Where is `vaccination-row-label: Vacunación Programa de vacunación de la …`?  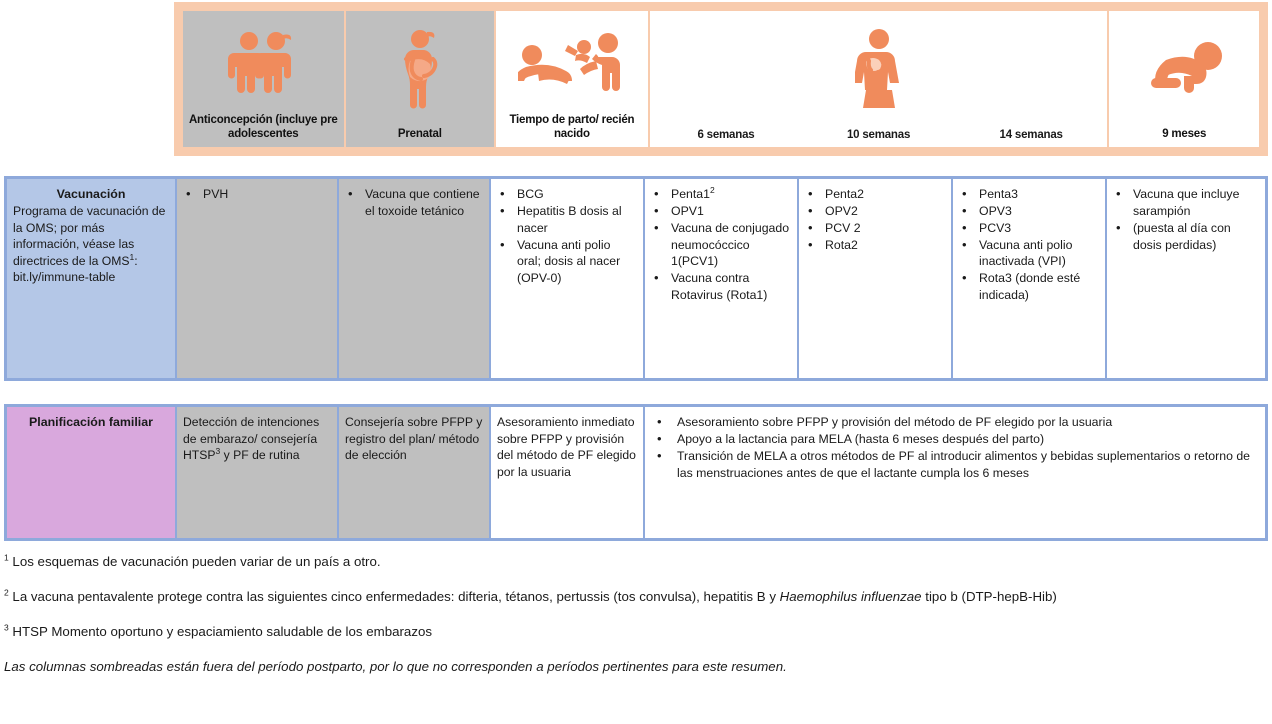 vaccination-row-label: Vacunación Programa de vacunación de la … is located at coordinates (91, 278).